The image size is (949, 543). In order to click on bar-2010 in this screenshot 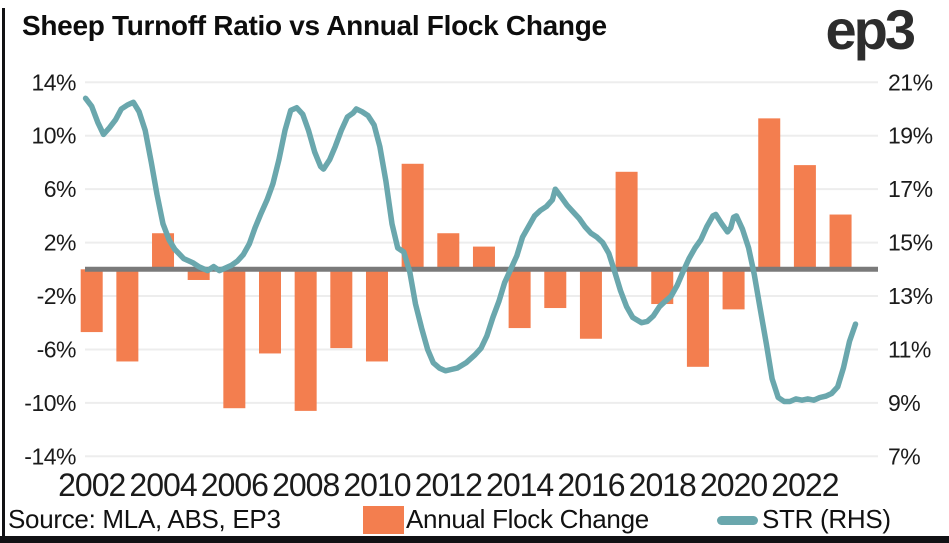, I will do `click(376, 315)`.